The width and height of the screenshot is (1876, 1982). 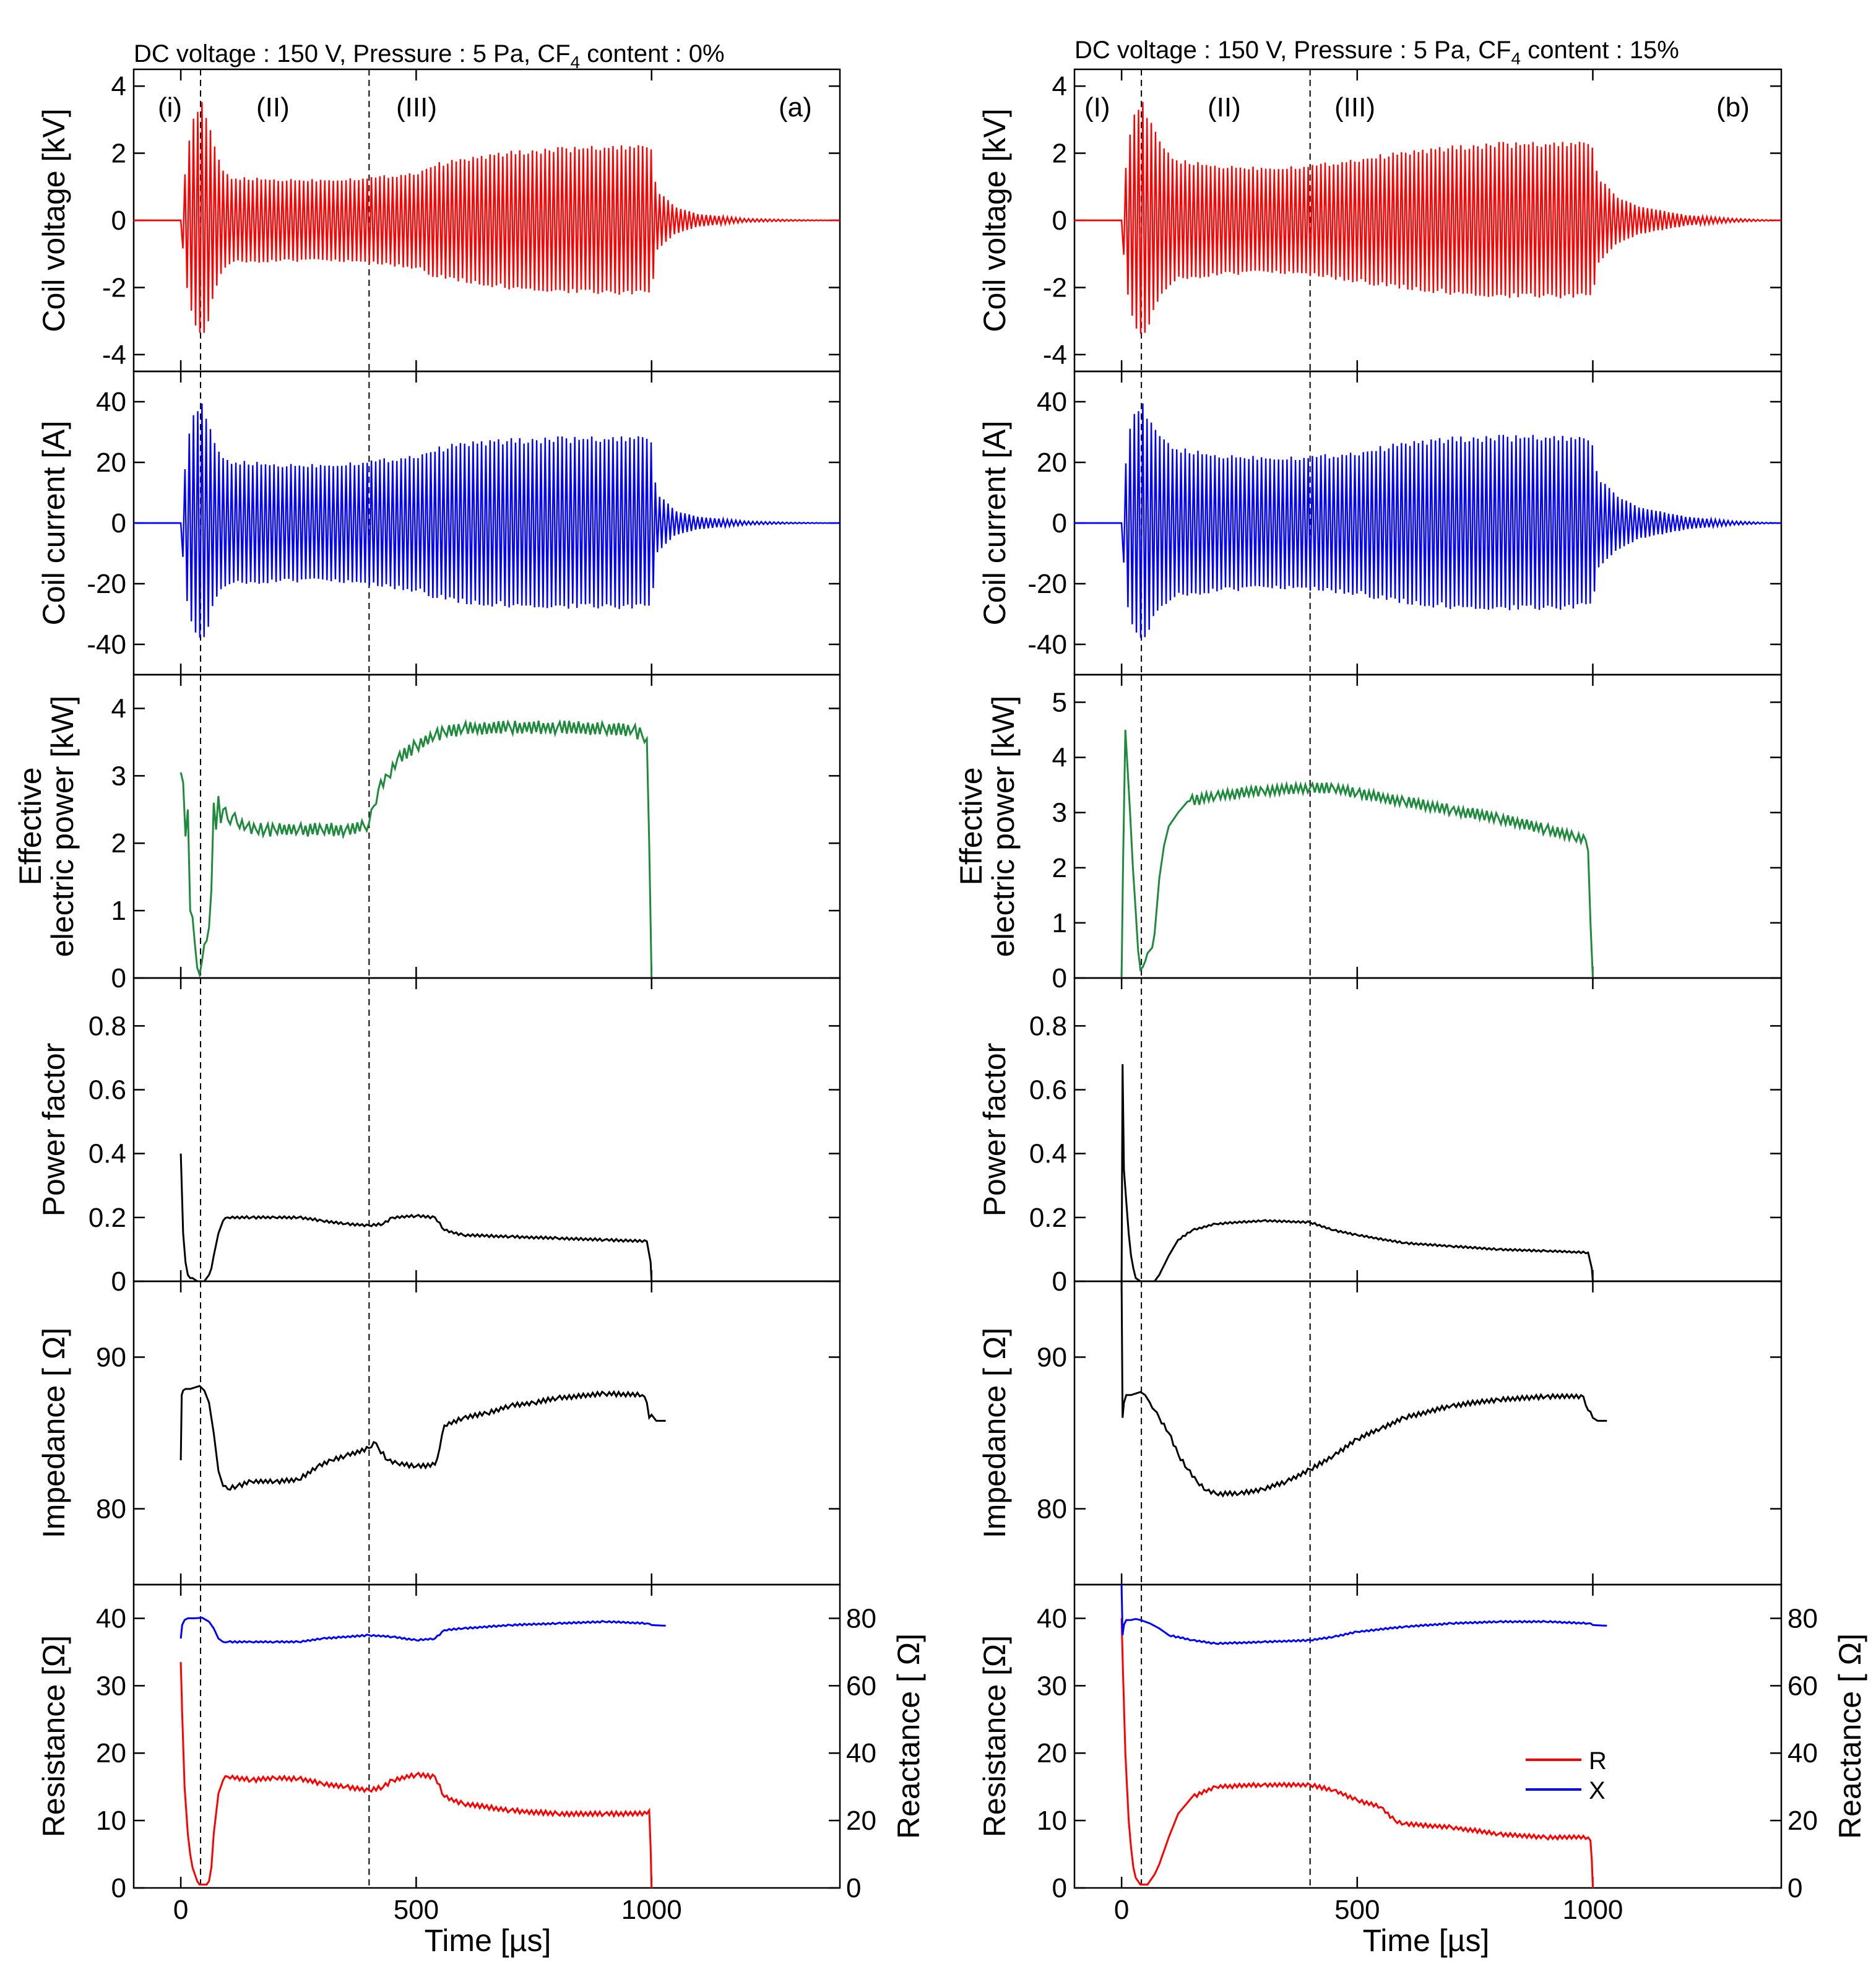 I want to click on y-tick-label: 0.8, so click(x=1048, y=1026).